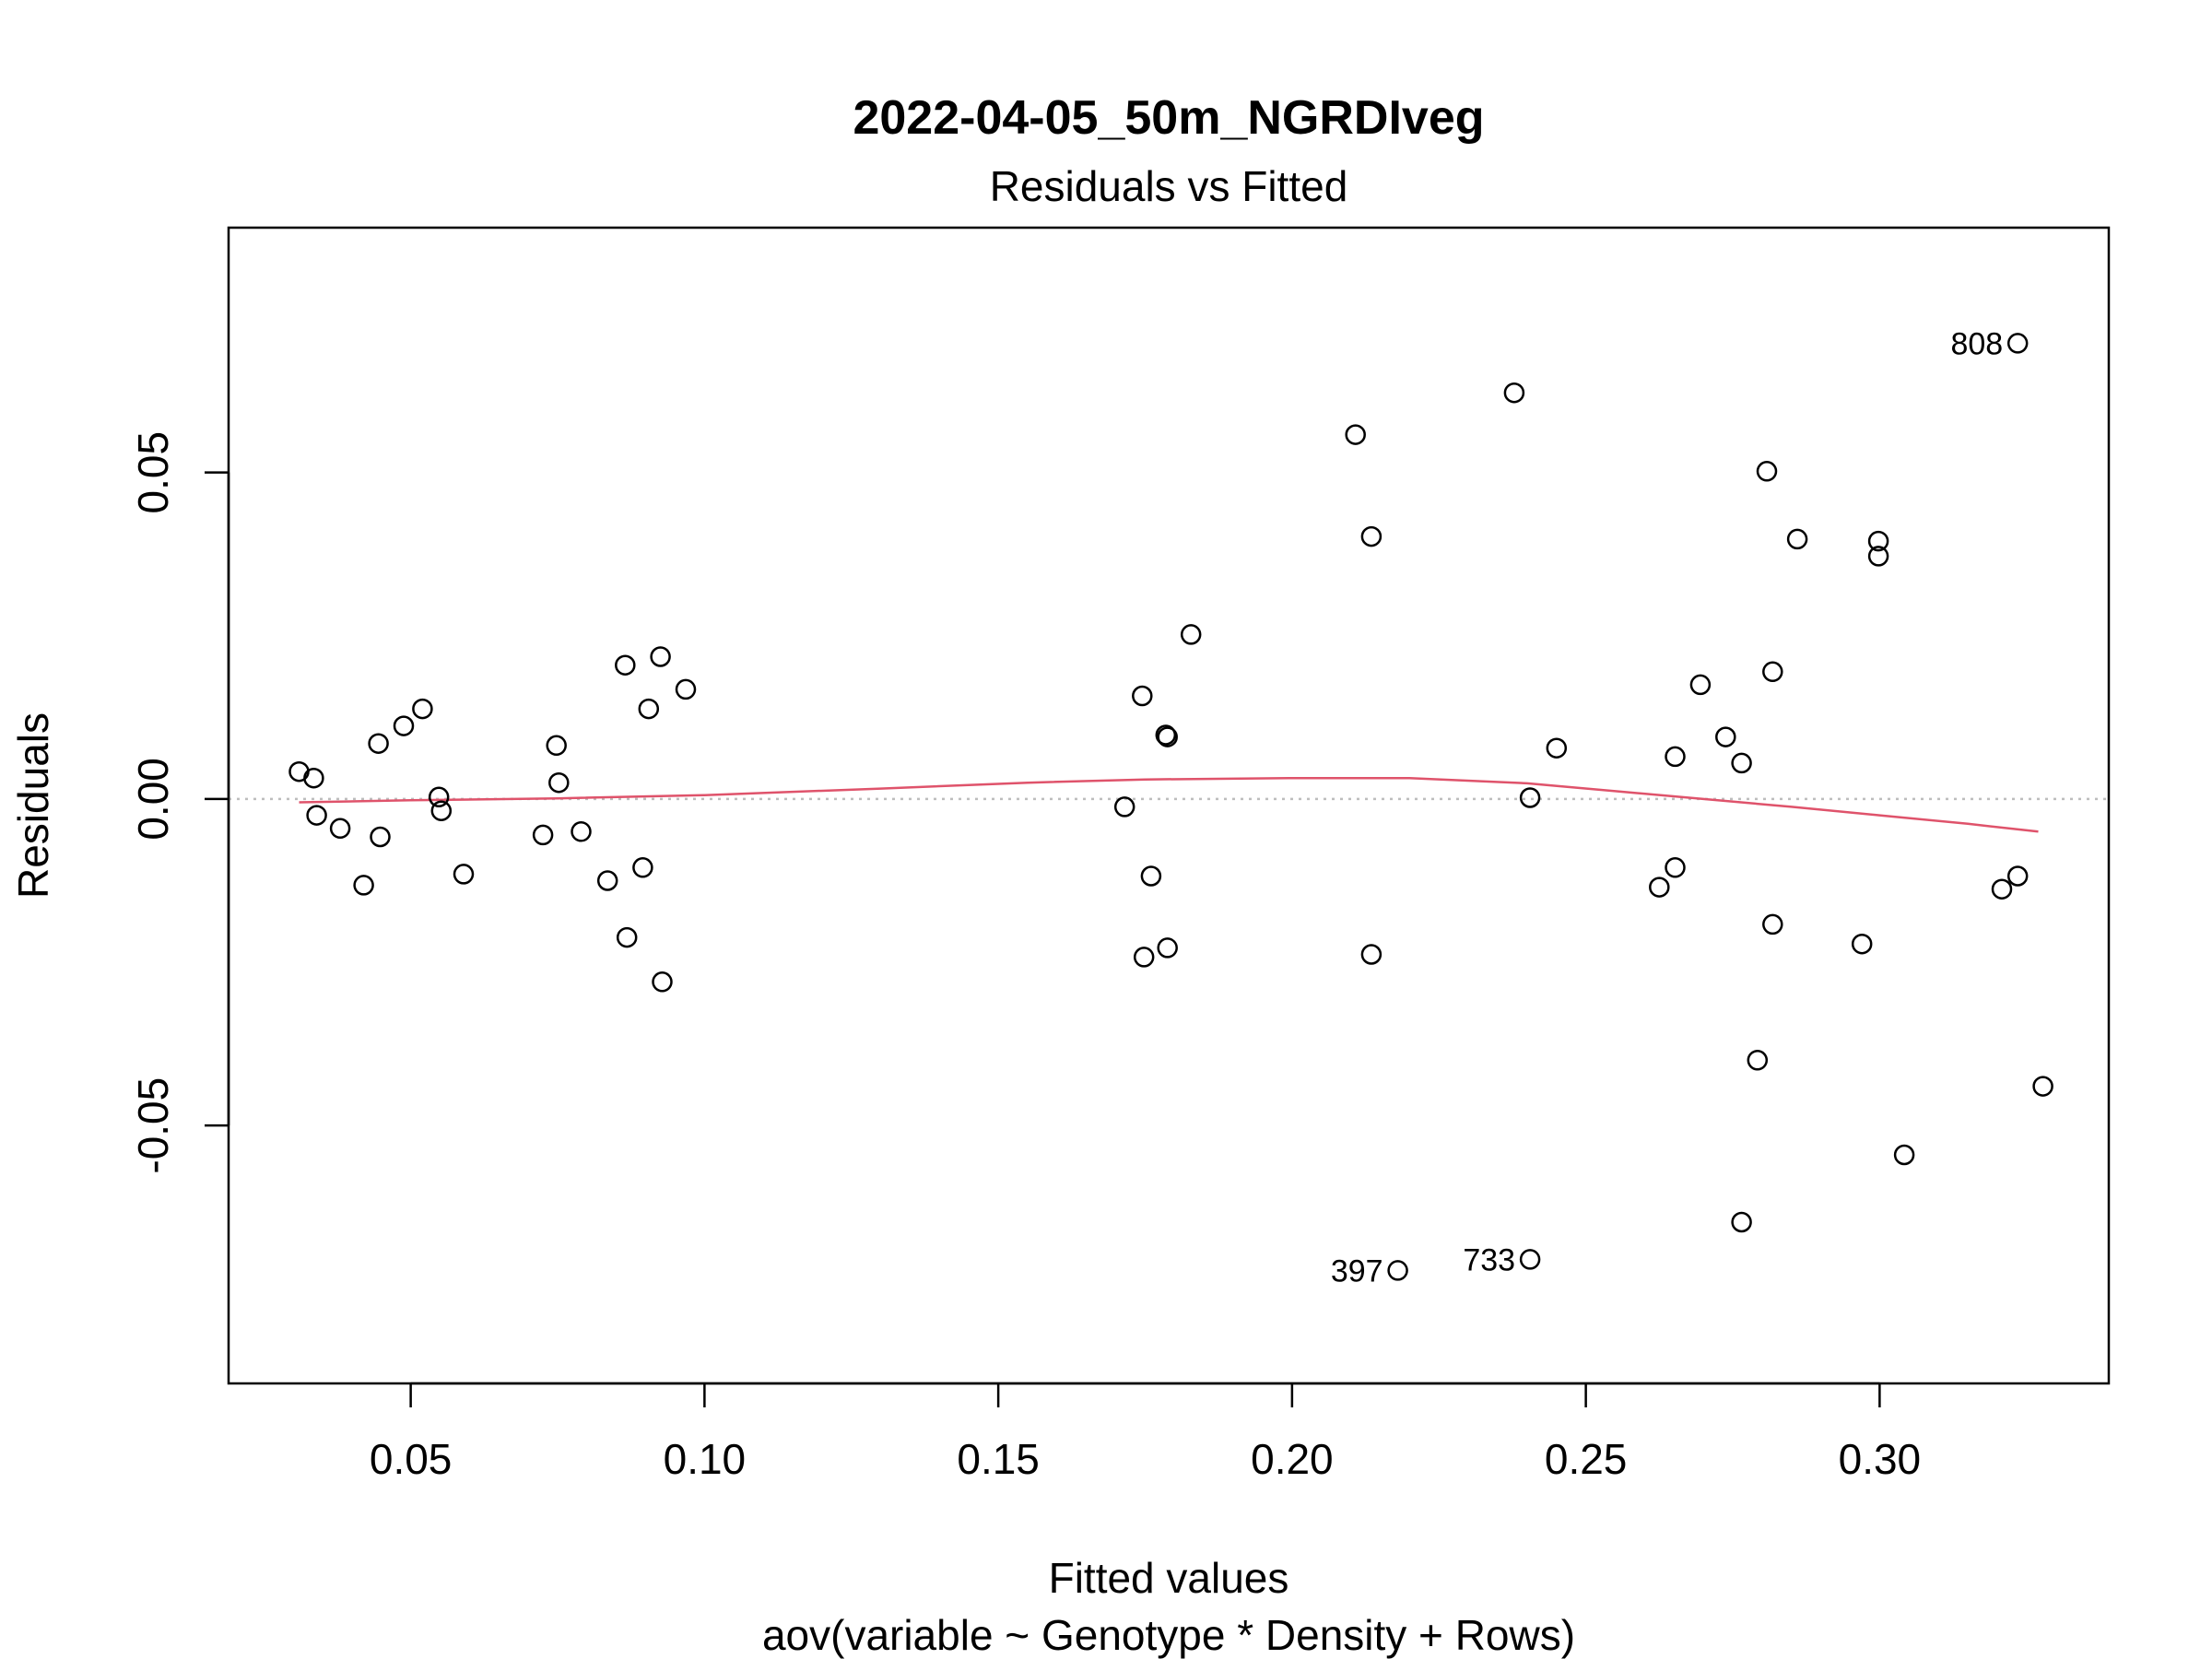 This screenshot has width=2212, height=1659. I want to click on smooth-line-layer, so click(1169, 804).